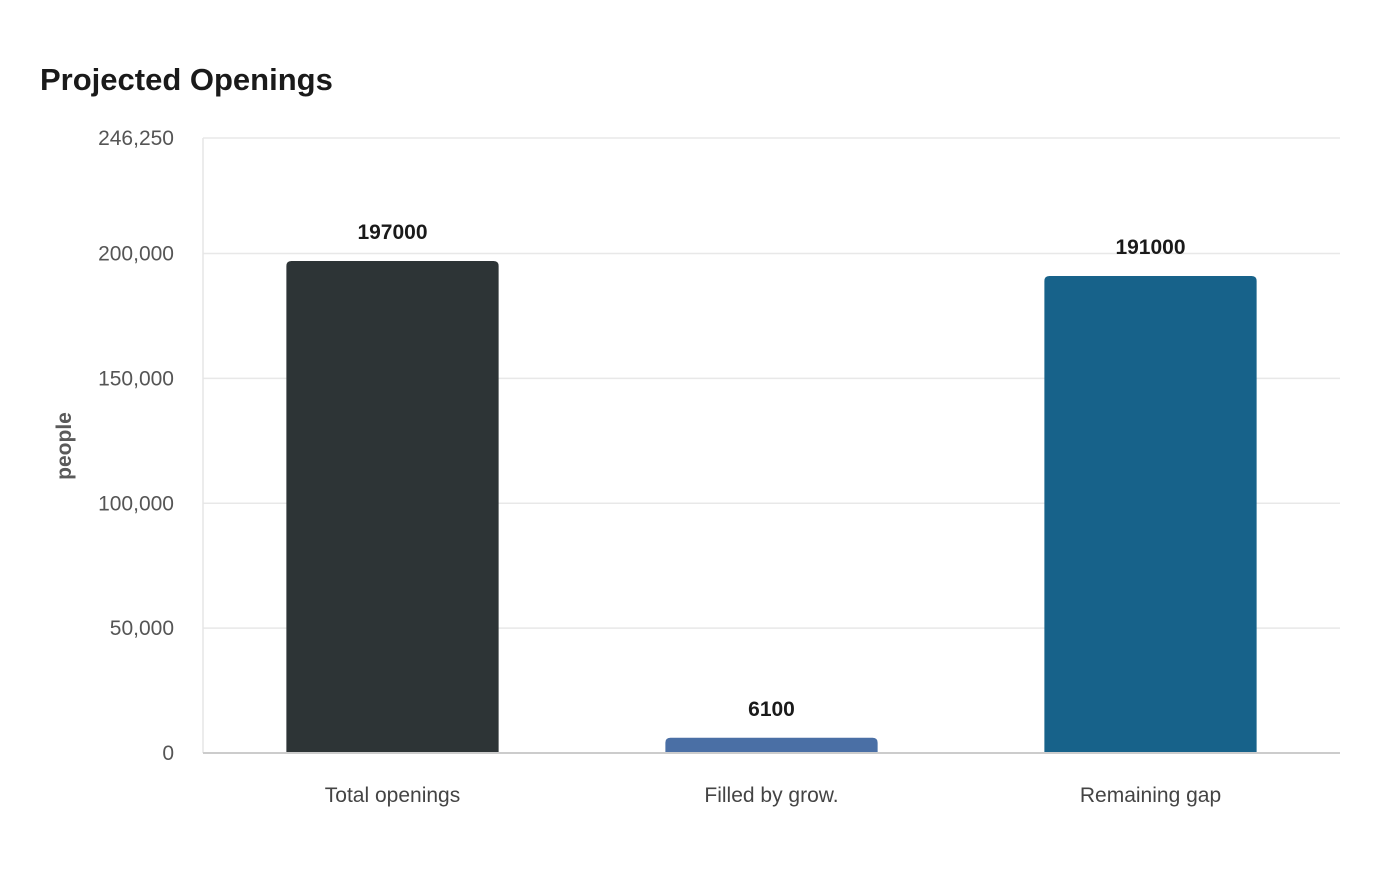  Describe the element at coordinates (136, 378) in the screenshot. I see `y-tick-label: 150,000` at that location.